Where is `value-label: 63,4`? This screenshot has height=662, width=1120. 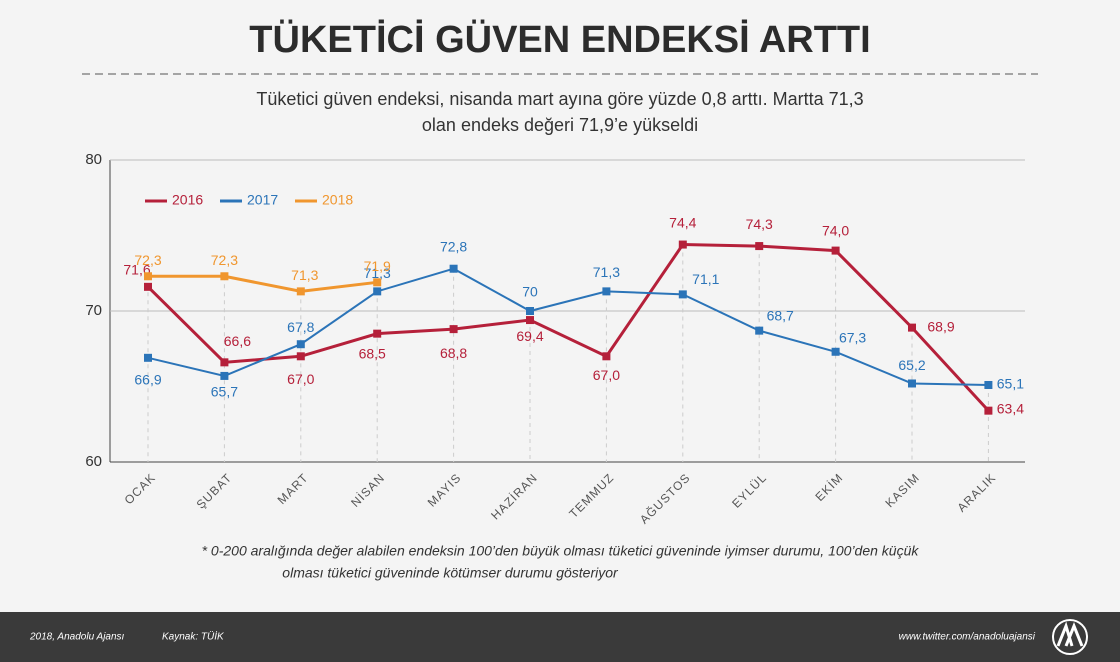 value-label: 63,4 is located at coordinates (1010, 408).